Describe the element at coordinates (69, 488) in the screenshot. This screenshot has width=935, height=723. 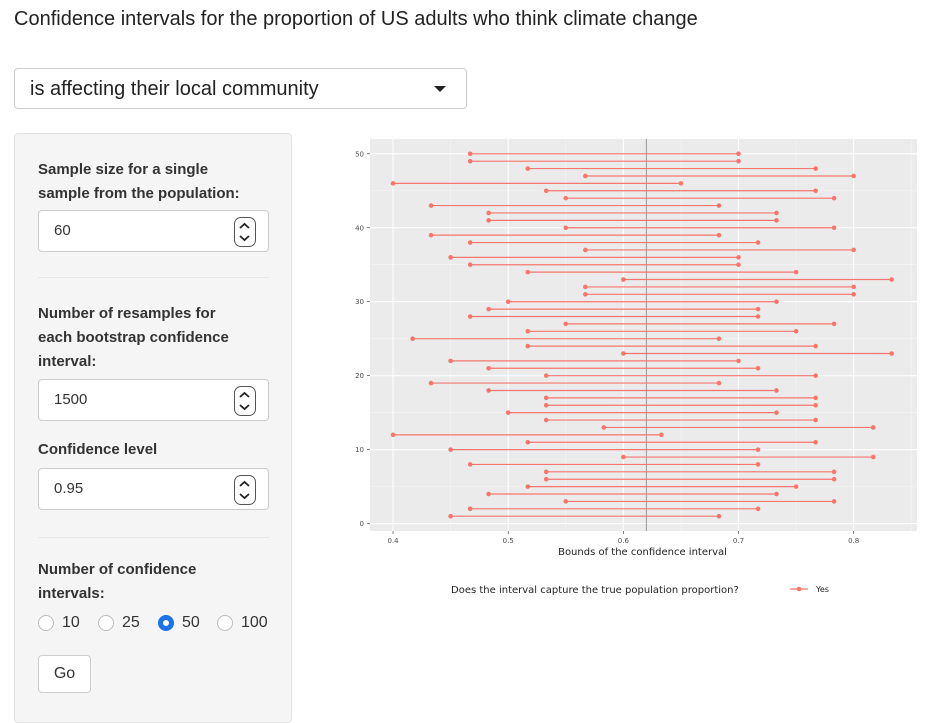
I see `confidence-level-value: 0.95` at that location.